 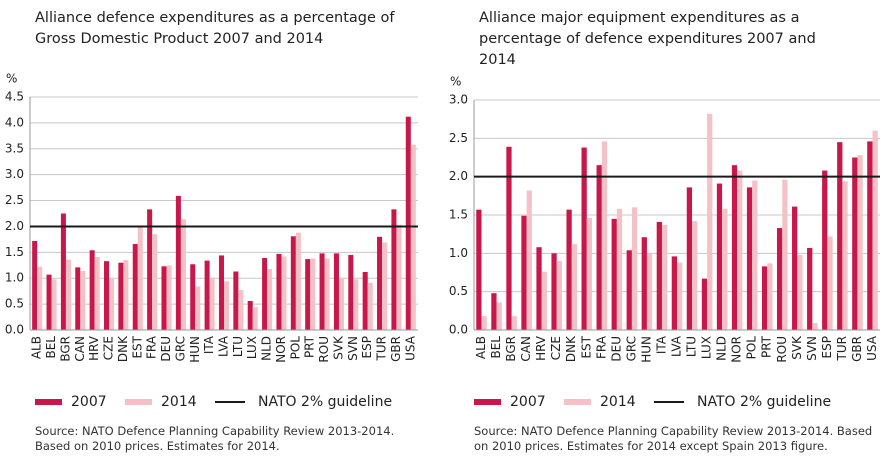 What do you see at coordinates (458, 253) in the screenshot?
I see `y-tick-label: 1.0` at bounding box center [458, 253].